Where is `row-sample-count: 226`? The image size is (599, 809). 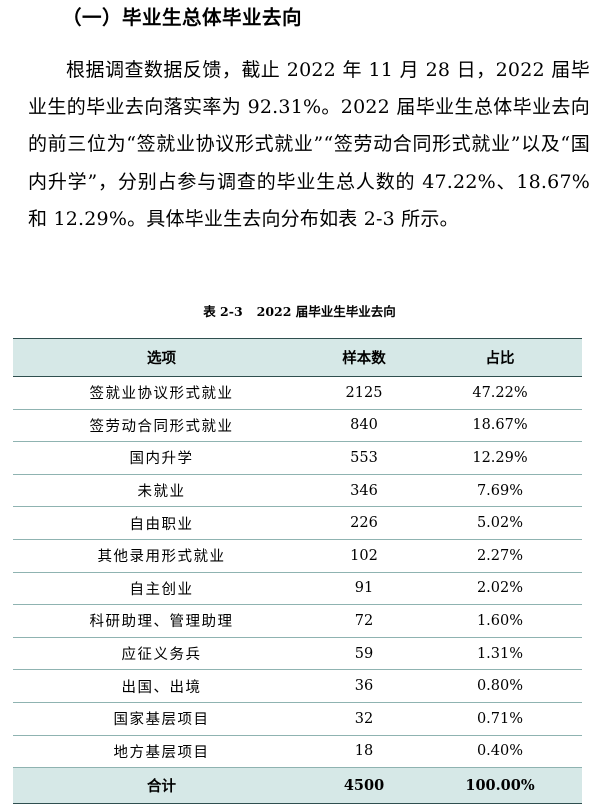
row-sample-count: 226 is located at coordinates (364, 523).